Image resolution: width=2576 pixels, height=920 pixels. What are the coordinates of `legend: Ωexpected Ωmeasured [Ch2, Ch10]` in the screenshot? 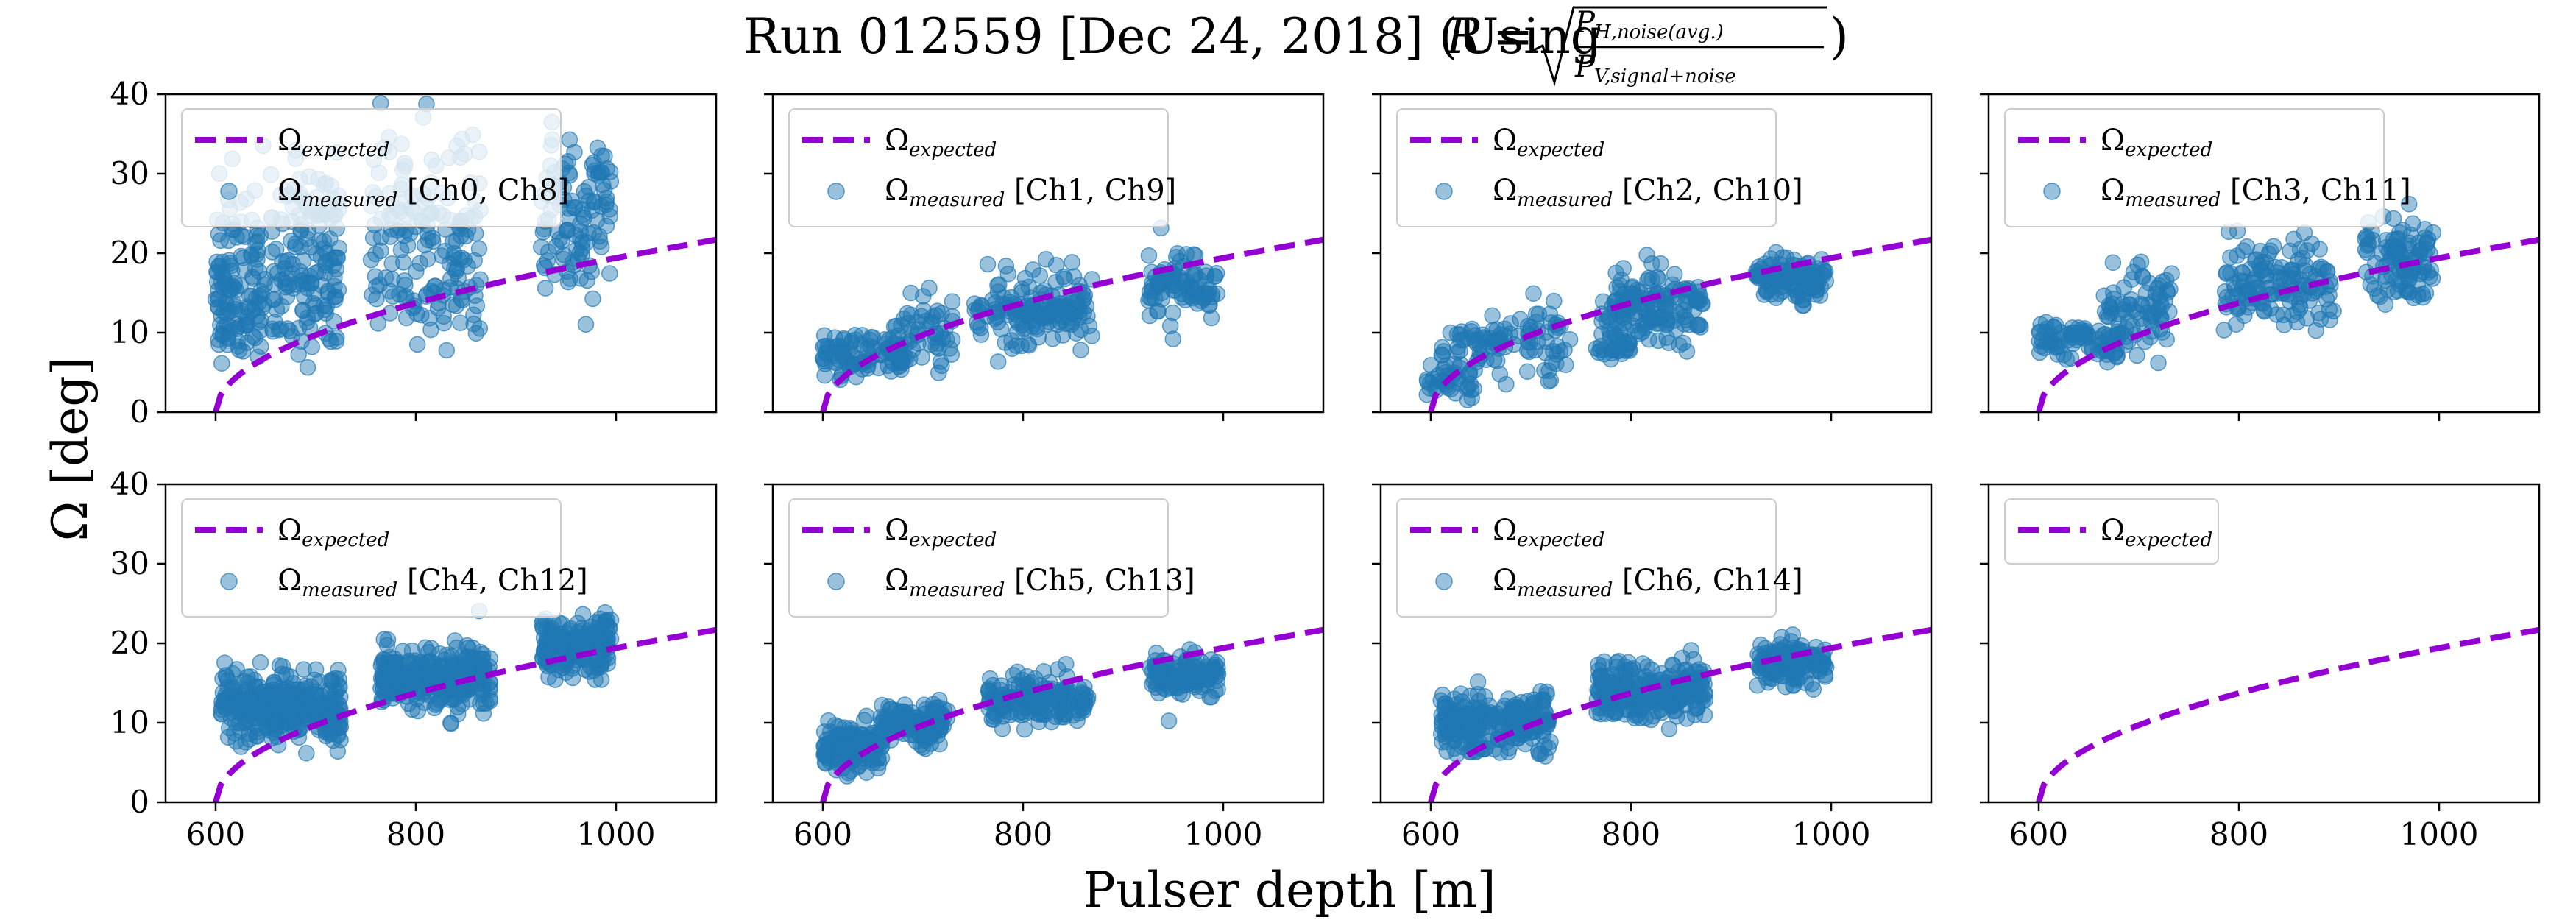 It's located at (1599, 167).